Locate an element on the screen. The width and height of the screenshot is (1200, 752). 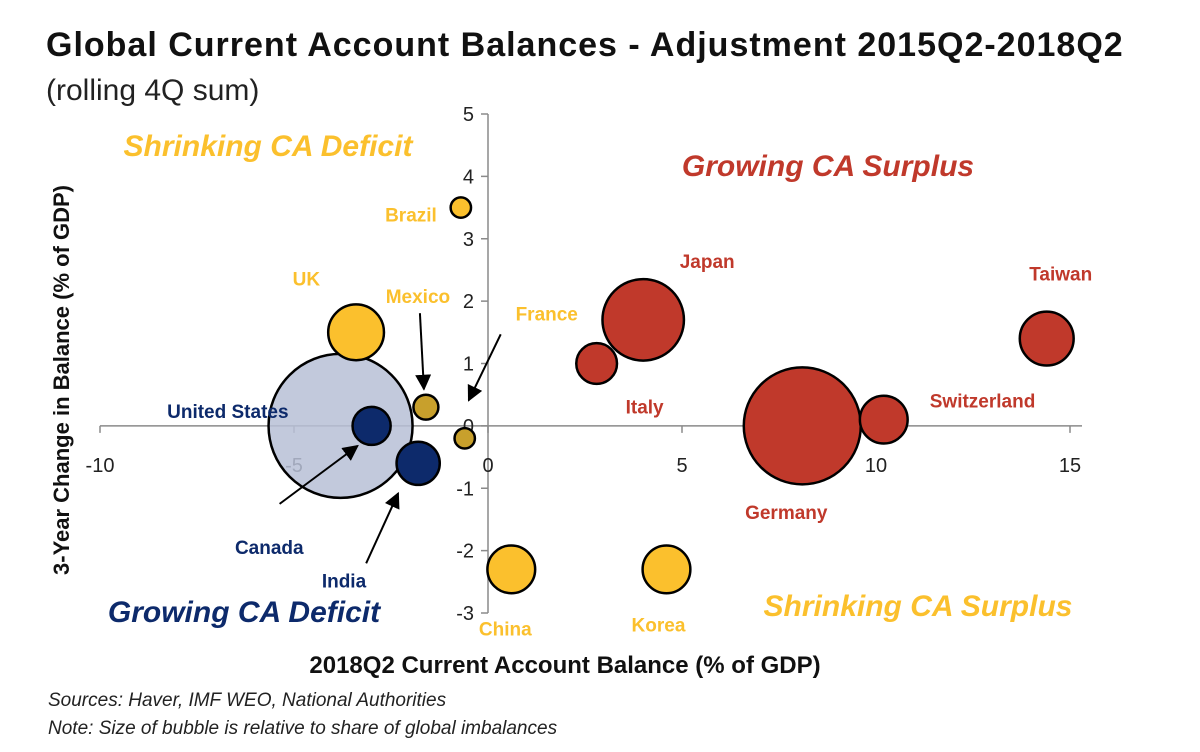
label-china: China is located at coordinates (505, 629).